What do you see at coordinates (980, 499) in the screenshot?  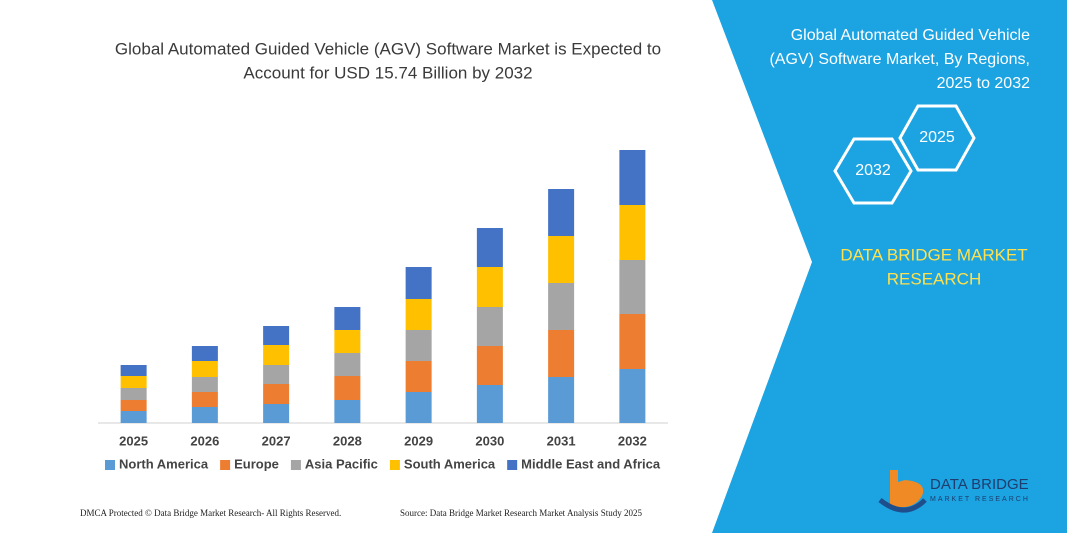 I see `logo-tagline: MARKET RESEARCH` at bounding box center [980, 499].